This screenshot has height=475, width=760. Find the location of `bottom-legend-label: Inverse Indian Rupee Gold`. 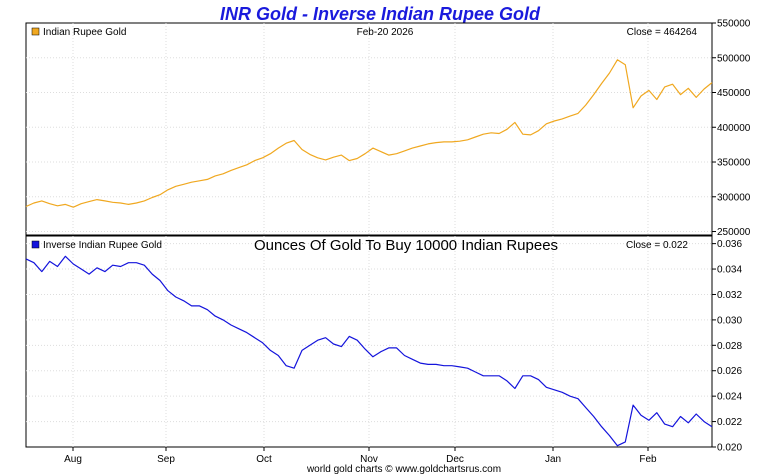

bottom-legend-label: Inverse Indian Rupee Gold is located at coordinates (102, 245).